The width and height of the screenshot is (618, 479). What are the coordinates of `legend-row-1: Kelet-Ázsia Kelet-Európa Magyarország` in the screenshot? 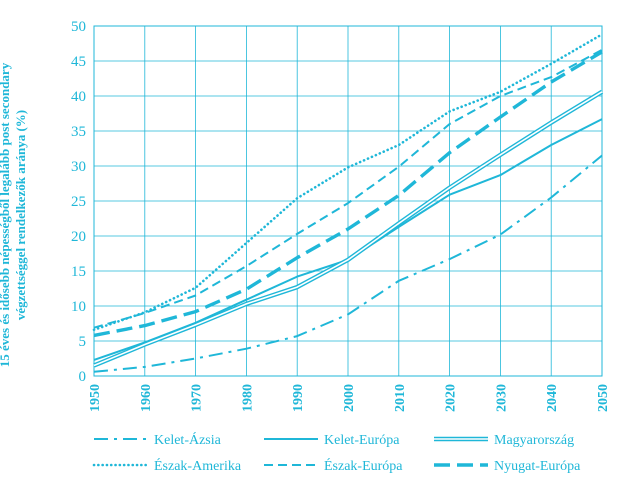 It's located at (334, 439).